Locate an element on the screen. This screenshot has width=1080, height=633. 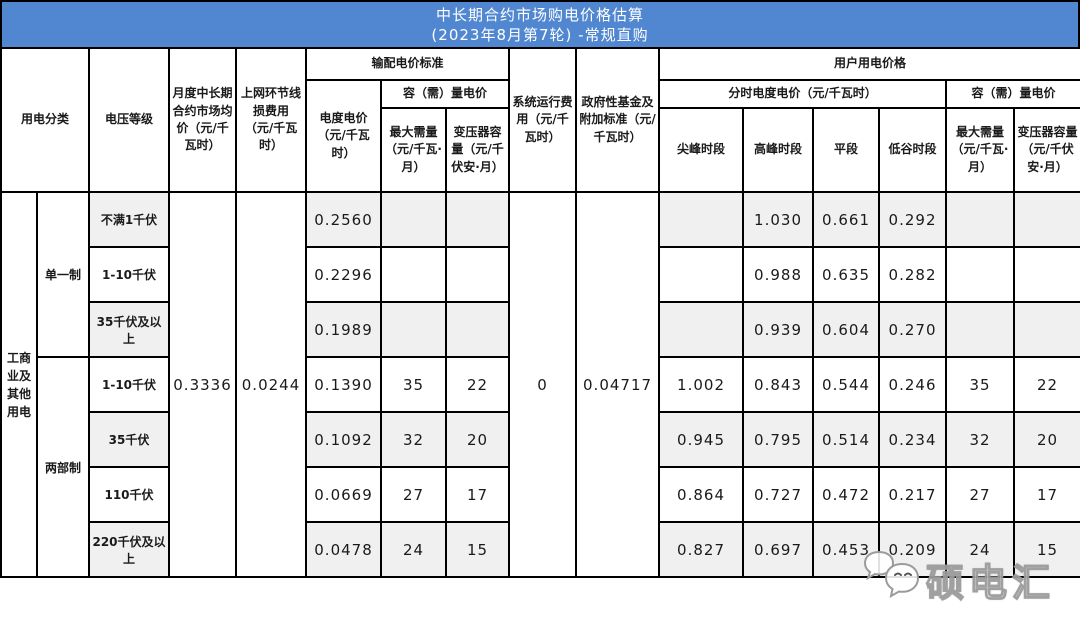
title-bar: 中长期合约市场购电价格估算 (2023年8月第7轮) -常规直购 is located at coordinates (540, 23).